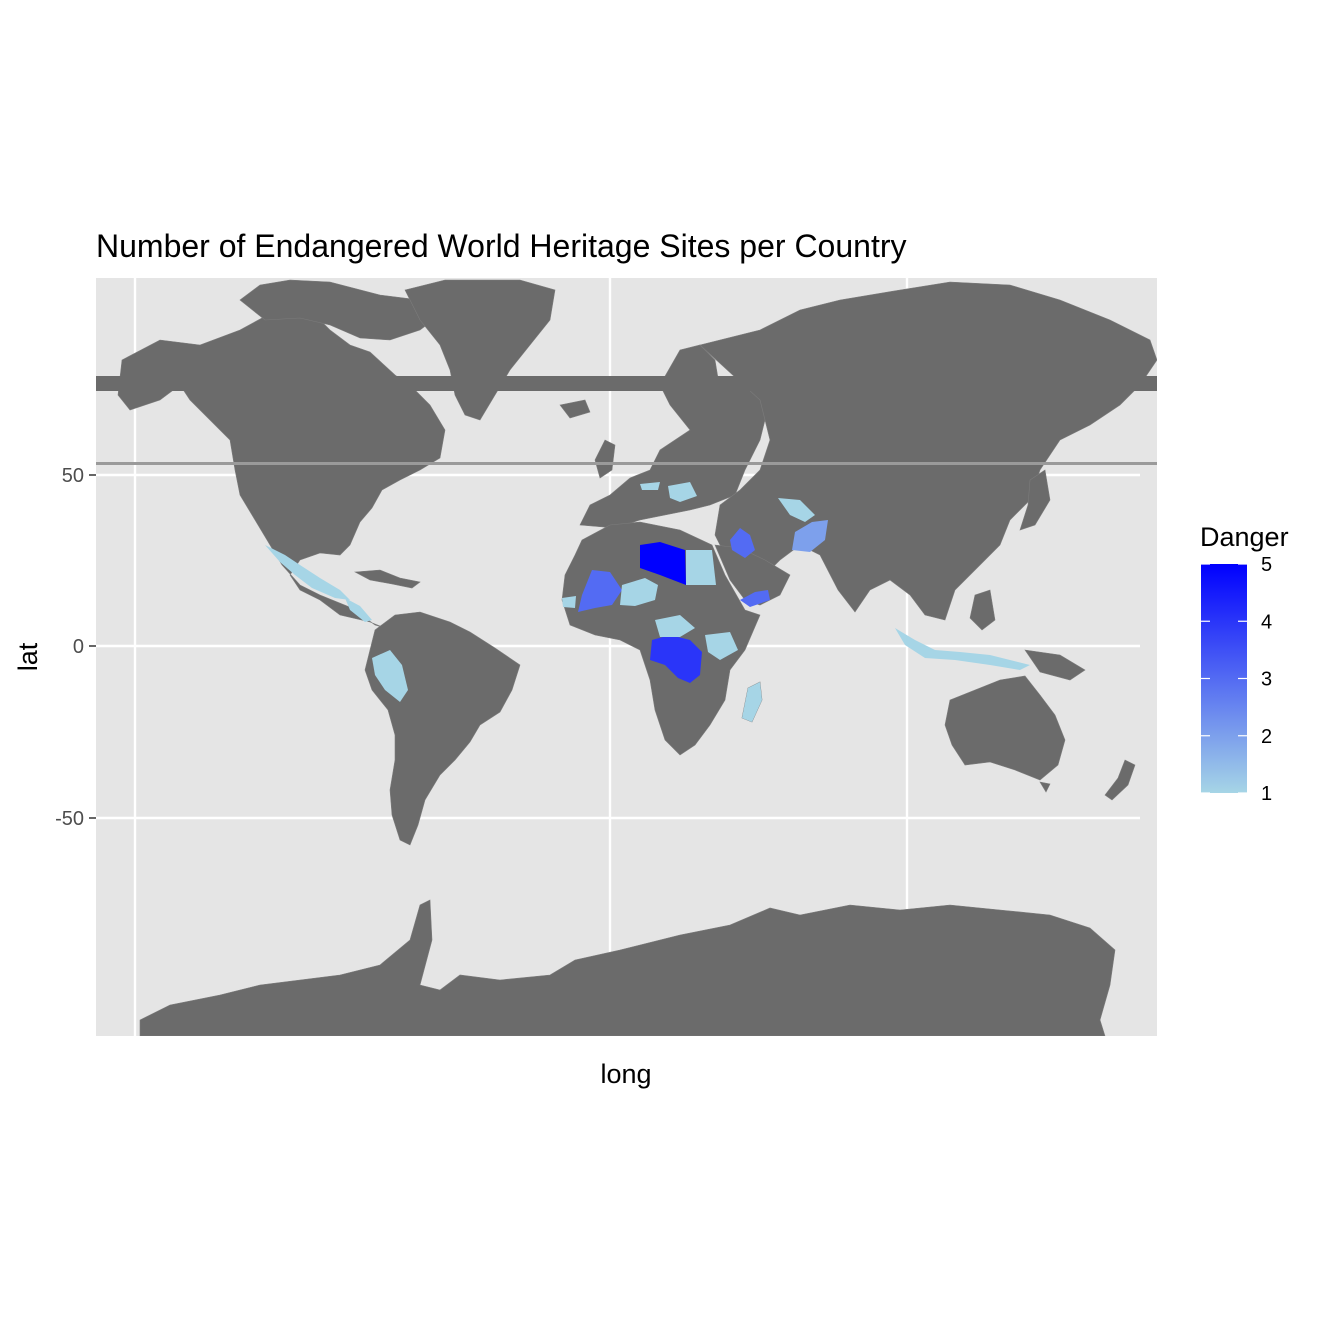 Image resolution: width=1326 pixels, height=1320 pixels. What do you see at coordinates (1055, 665) in the screenshot?
I see `land-new-guinea` at bounding box center [1055, 665].